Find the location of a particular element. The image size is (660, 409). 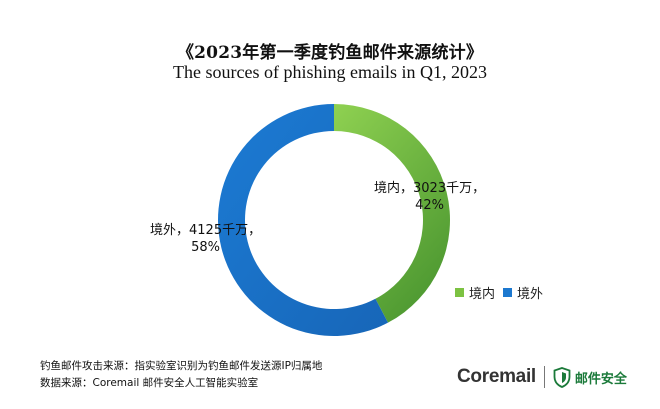

legend-item-domestic: 境内 is located at coordinates (475, 292).